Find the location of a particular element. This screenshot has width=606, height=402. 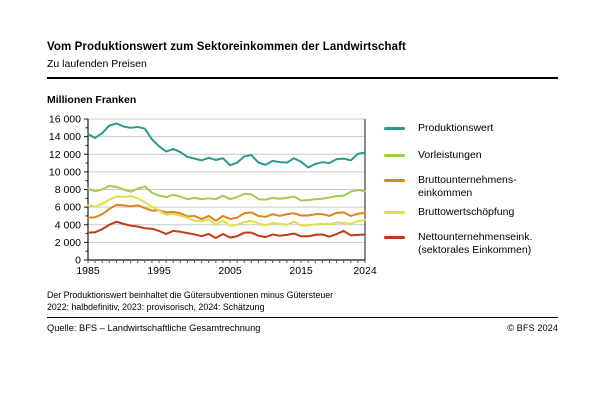

legend-item-produktionswert: Produktionswert is located at coordinates (438, 128).